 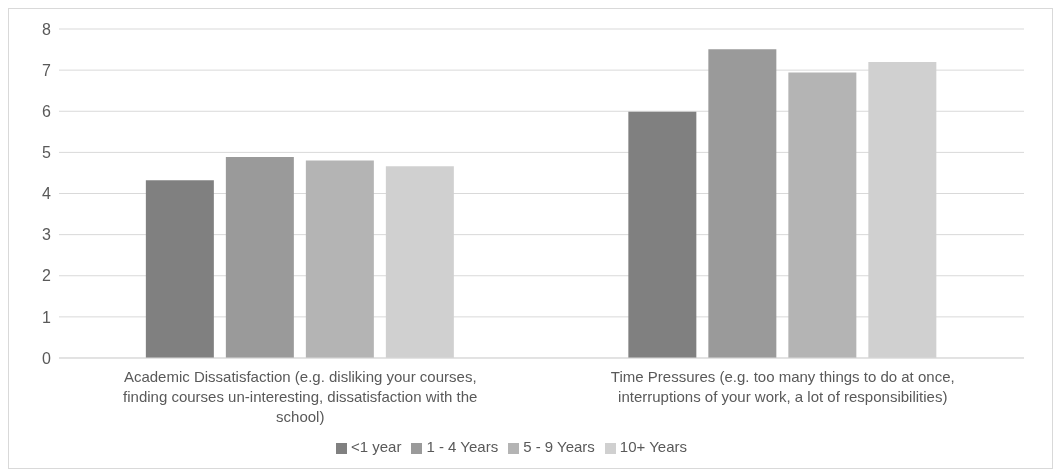 What do you see at coordinates (300, 396) in the screenshot?
I see `x-tick-label: Academic Dissatisfaction (e.g. disliking your courses, finding courses un-interesting, dissatisfaction with the school)` at bounding box center [300, 396].